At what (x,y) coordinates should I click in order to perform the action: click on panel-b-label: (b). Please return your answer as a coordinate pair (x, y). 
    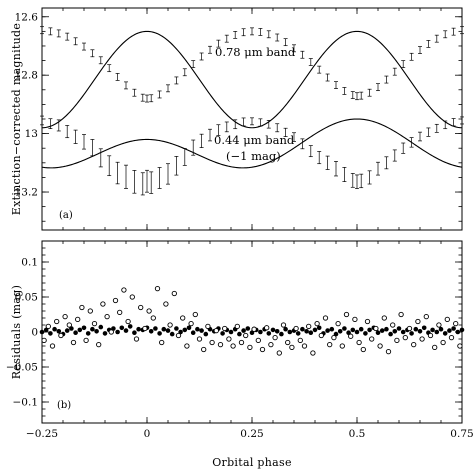
    Looking at the image, I should click on (64, 405).